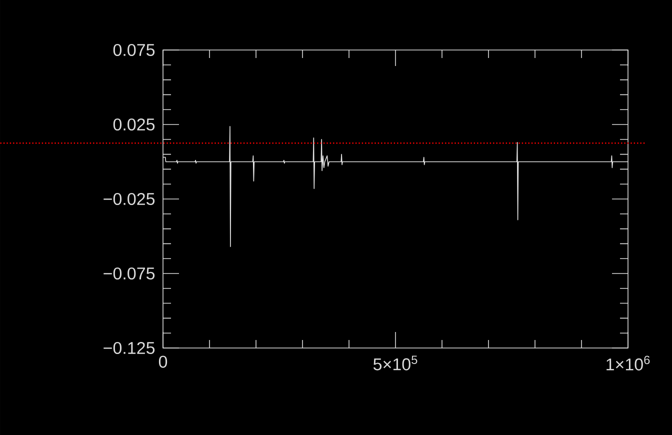 This screenshot has height=435, width=672. What do you see at coordinates (134, 50) in the screenshot?
I see `y-tick-label: 0.075` at bounding box center [134, 50].